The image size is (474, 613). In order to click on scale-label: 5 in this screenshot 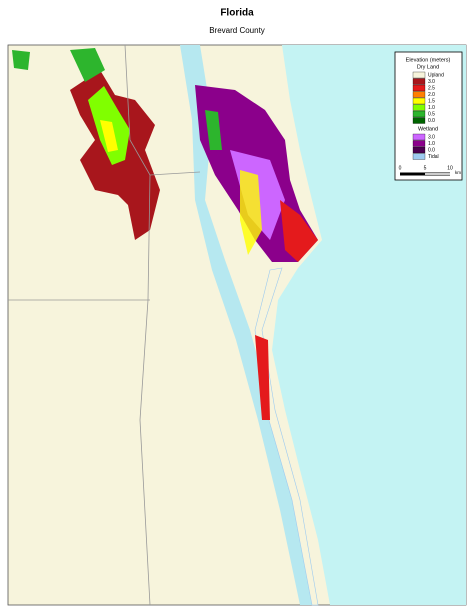, I will do `click(425, 168)`.